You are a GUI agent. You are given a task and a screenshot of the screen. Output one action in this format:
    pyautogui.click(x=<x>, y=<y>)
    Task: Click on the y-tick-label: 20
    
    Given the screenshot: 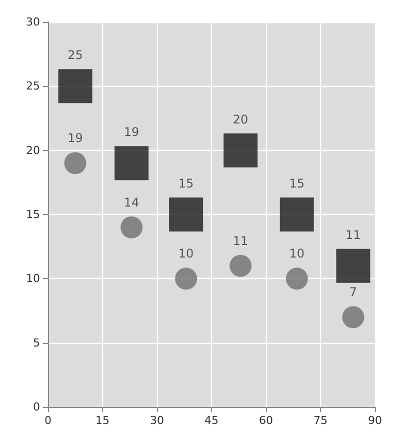 What is the action you would take?
    pyautogui.click(x=33, y=150)
    